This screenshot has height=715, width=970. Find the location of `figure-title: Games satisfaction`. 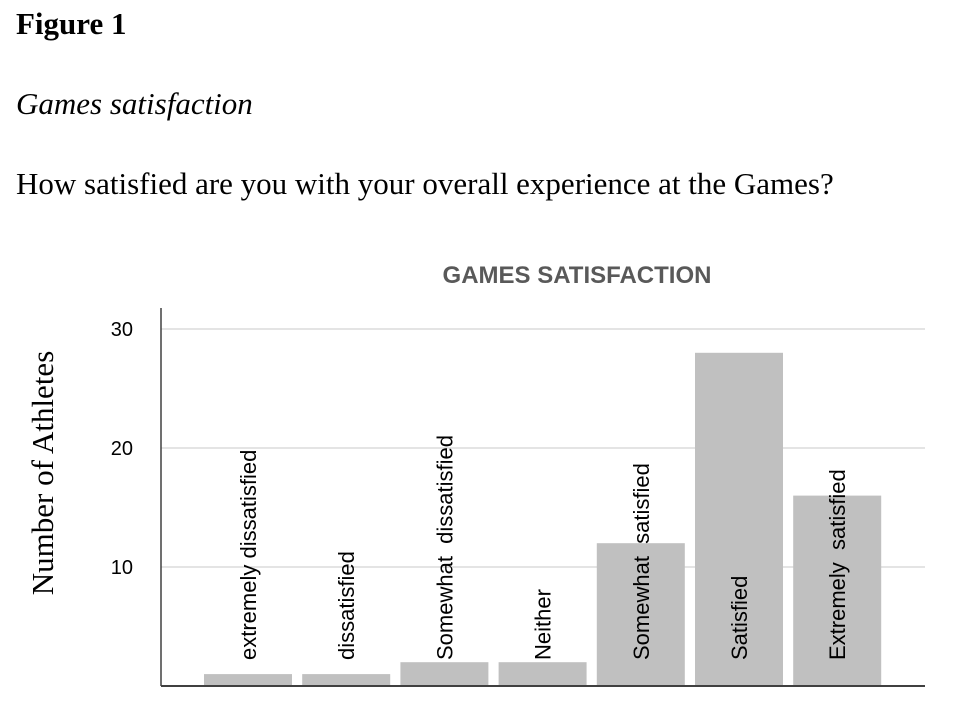

figure-title: Games satisfaction is located at coordinates (134, 103).